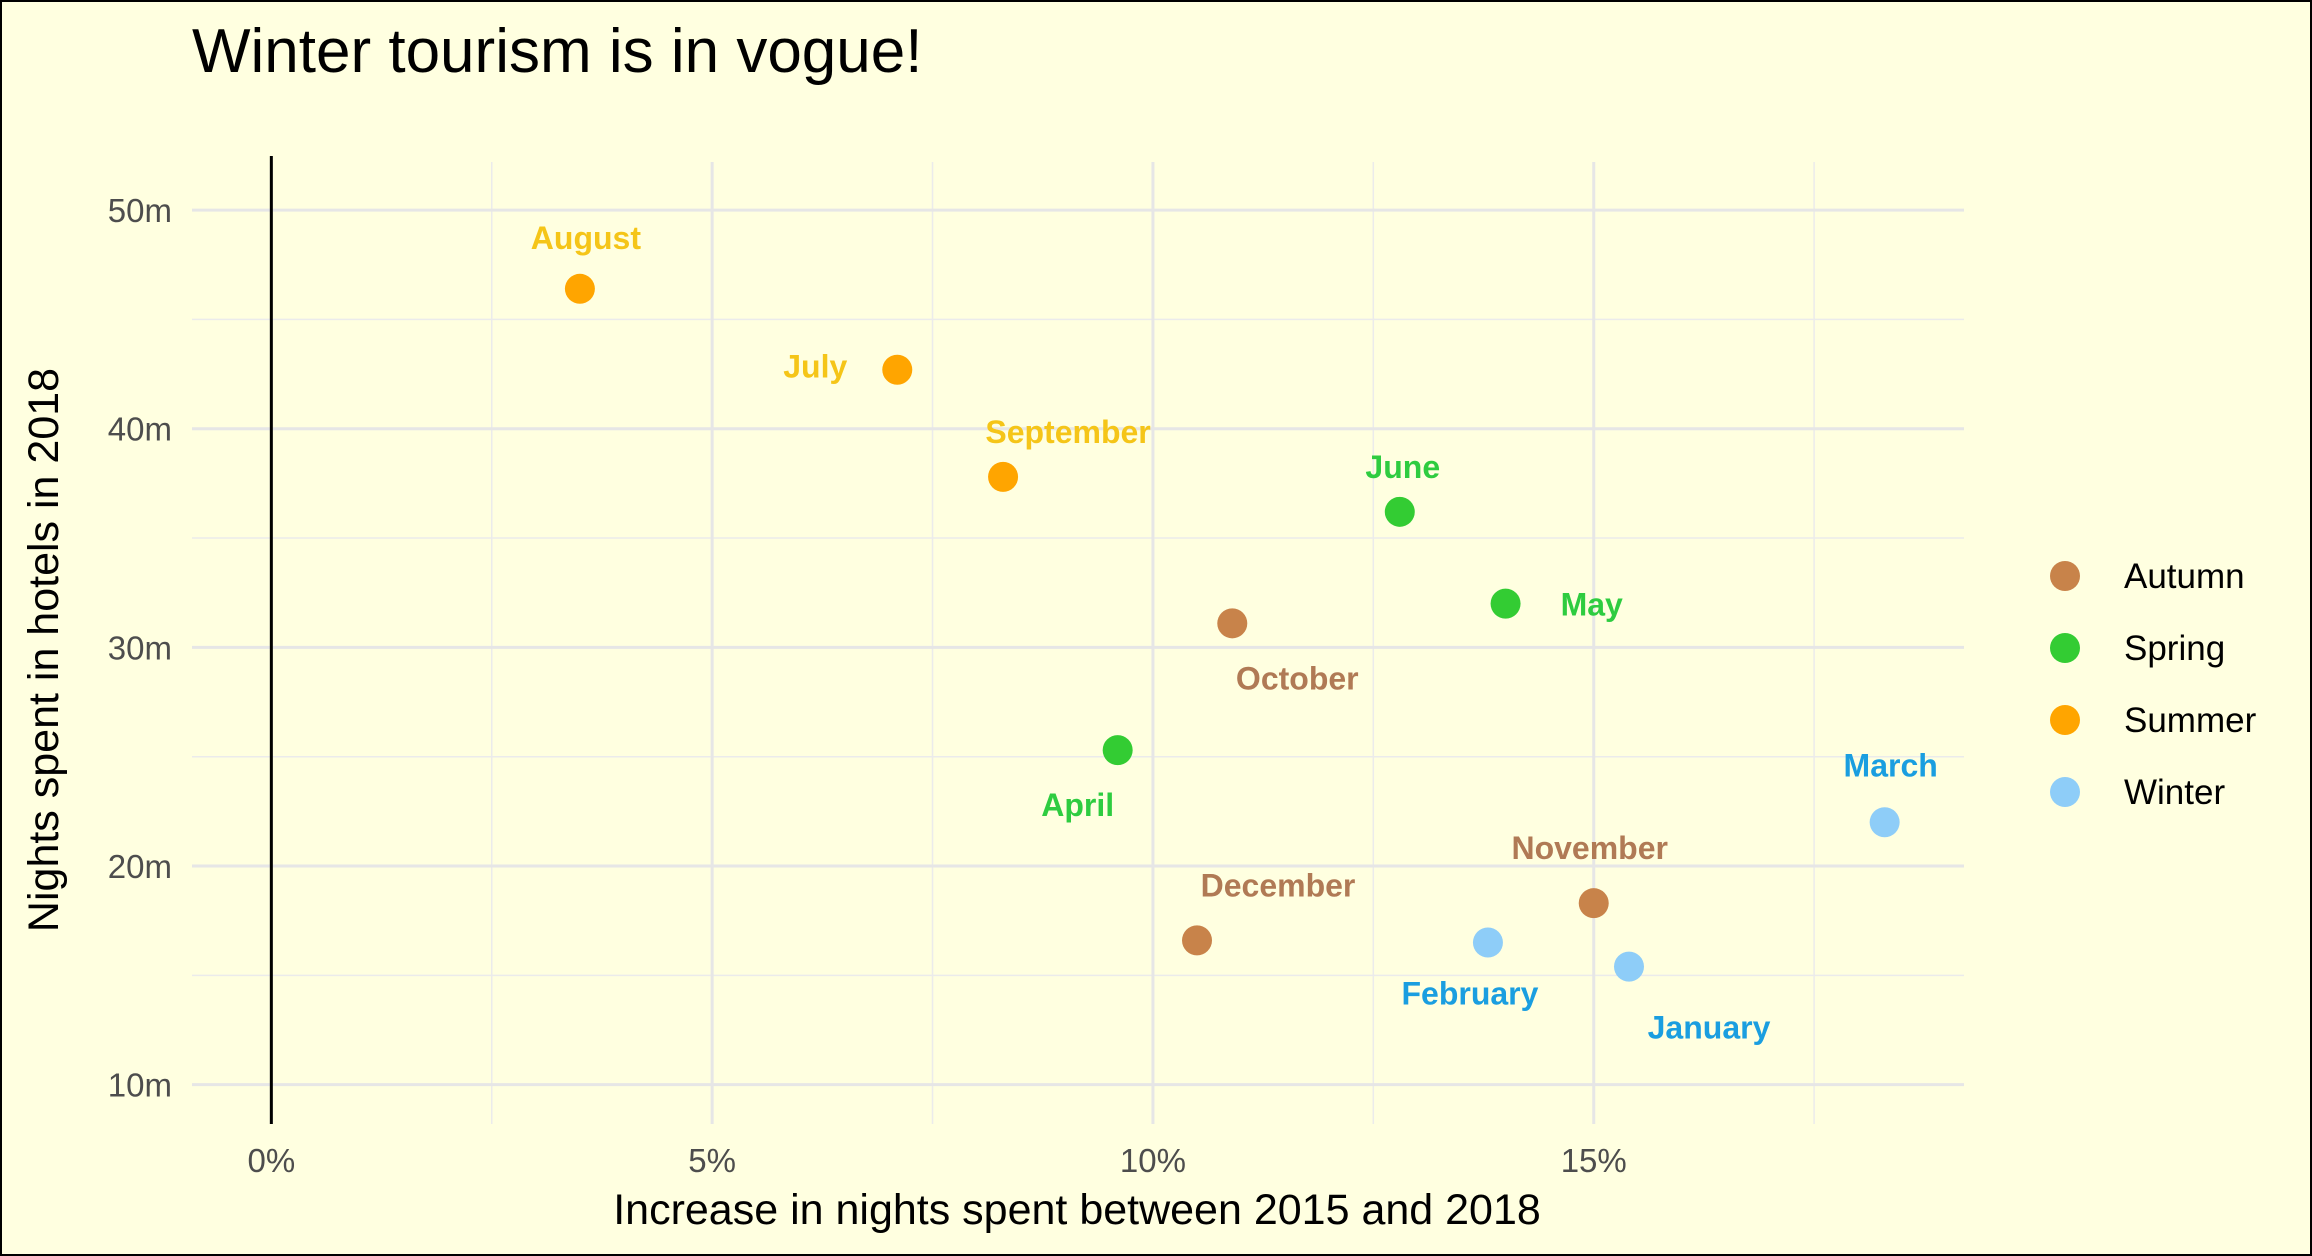  I want to click on data-label-june: June, so click(1402, 467).